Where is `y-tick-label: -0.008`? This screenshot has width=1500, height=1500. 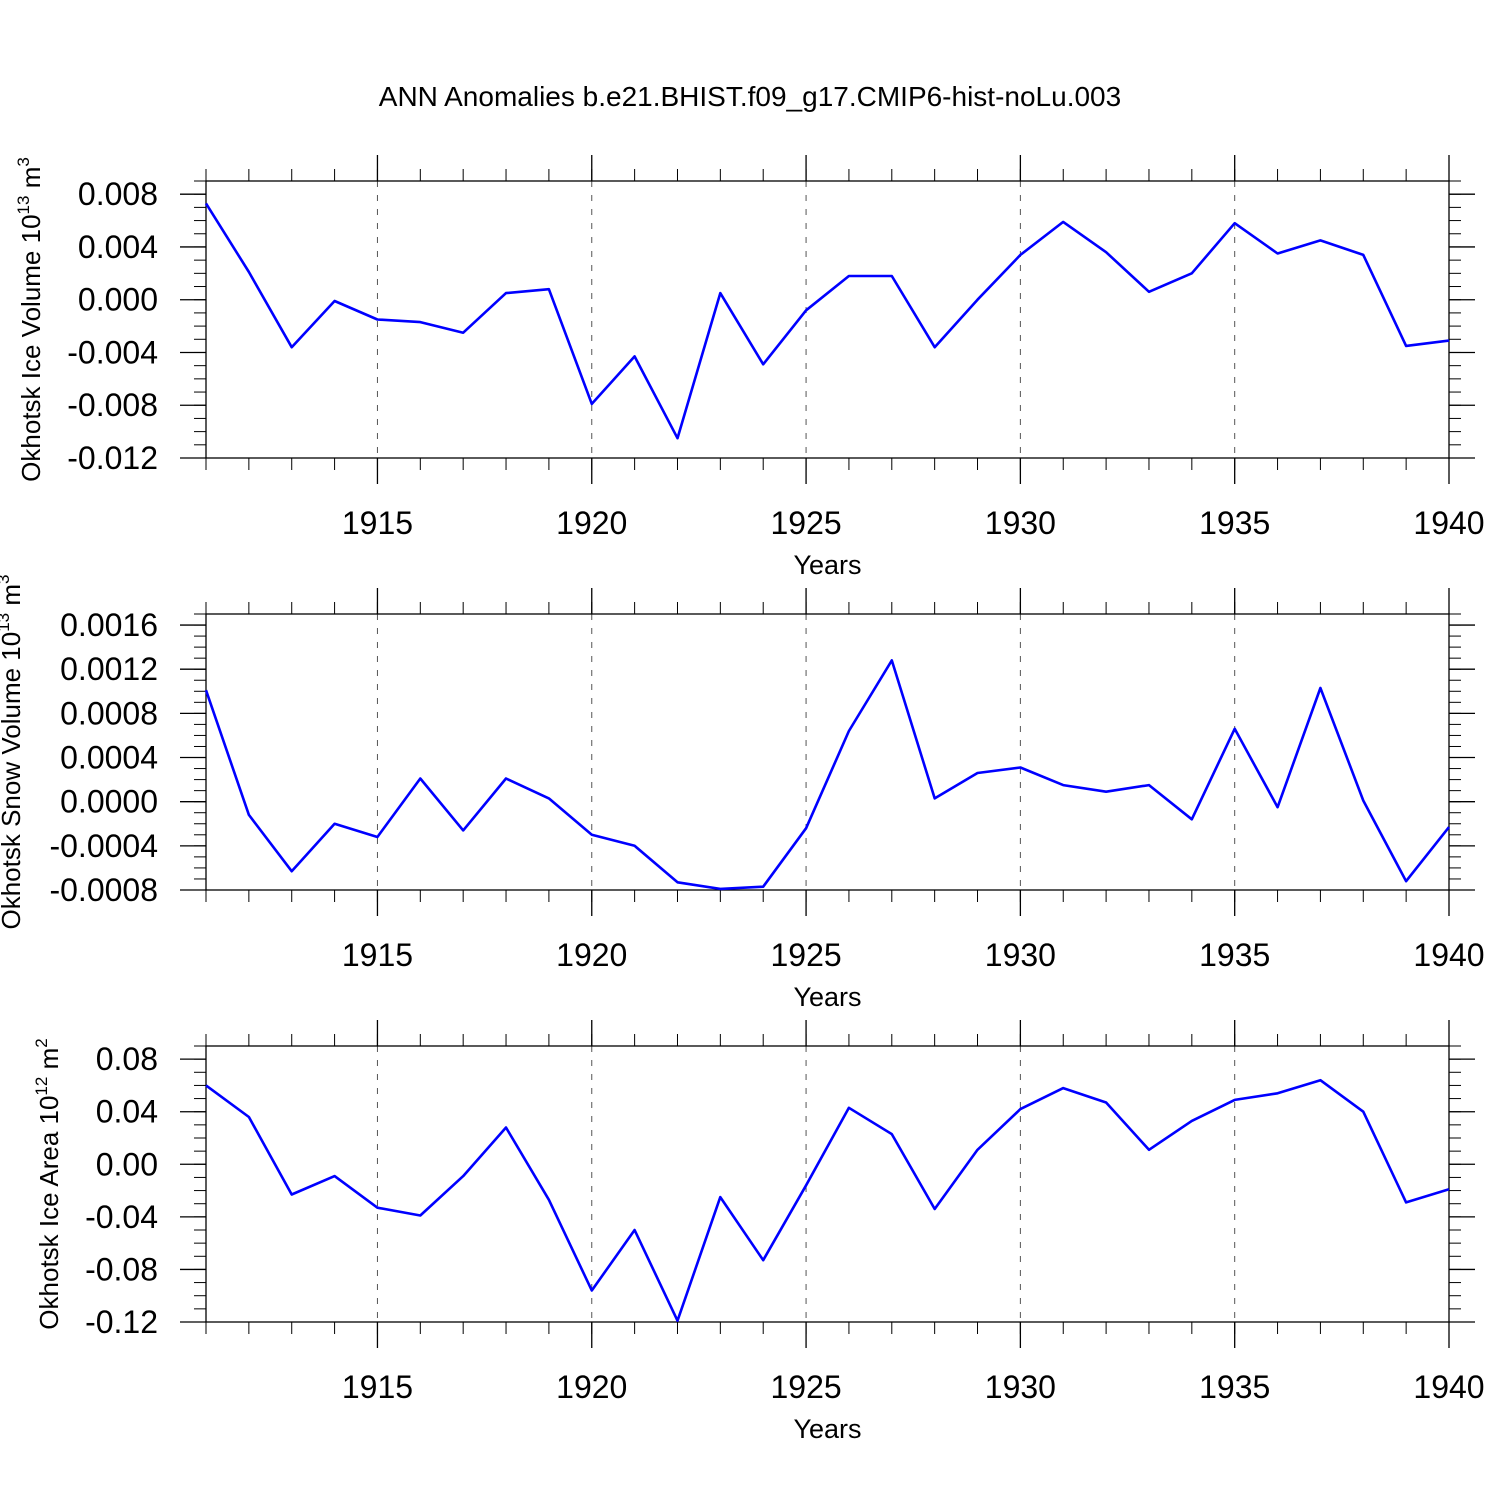 y-tick-label: -0.008 is located at coordinates (112, 405).